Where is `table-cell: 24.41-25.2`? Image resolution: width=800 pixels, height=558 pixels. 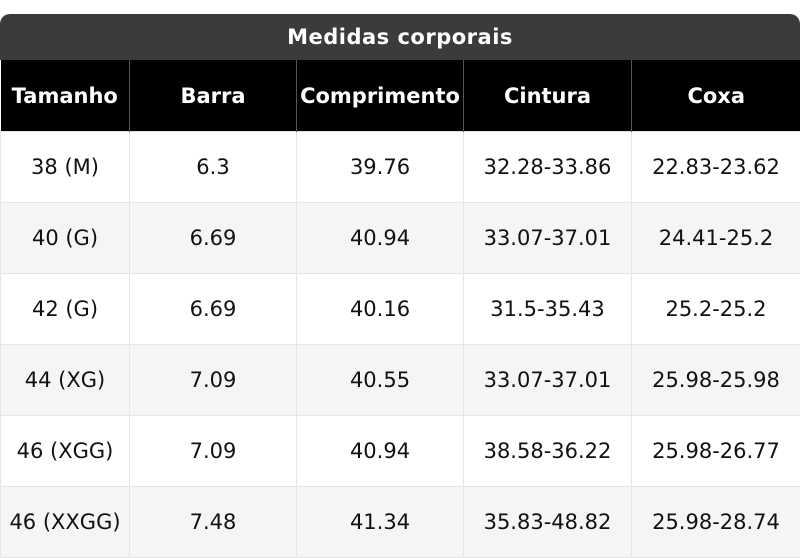 table-cell: 24.41-25.2 is located at coordinates (716, 238).